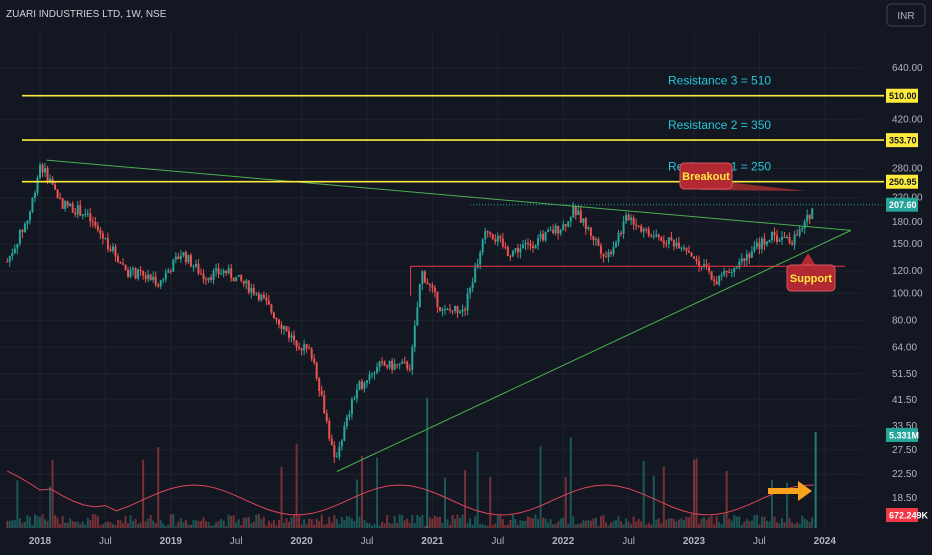 This screenshot has height=555, width=932. I want to click on resistance-label: Resistance 3 = 510, so click(719, 81).